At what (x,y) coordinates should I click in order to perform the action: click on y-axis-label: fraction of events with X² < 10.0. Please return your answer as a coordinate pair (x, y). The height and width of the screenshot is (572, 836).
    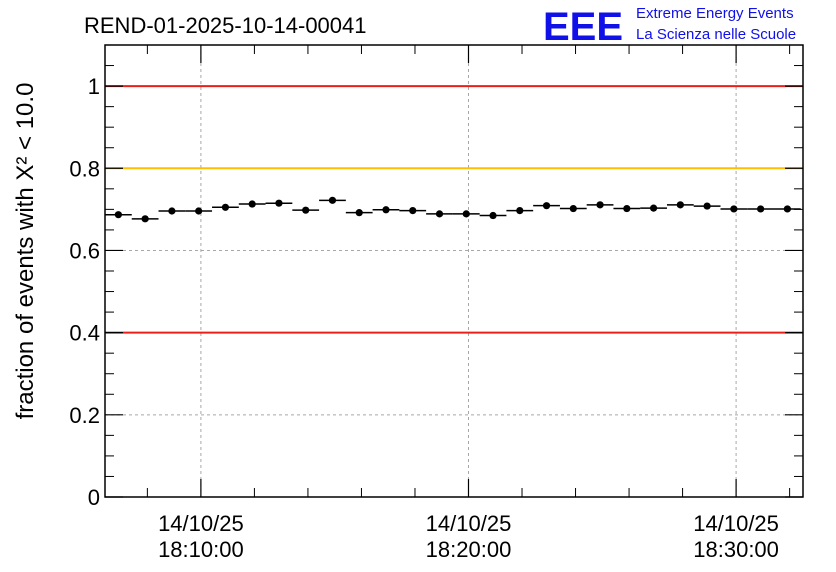
    Looking at the image, I should click on (25, 251).